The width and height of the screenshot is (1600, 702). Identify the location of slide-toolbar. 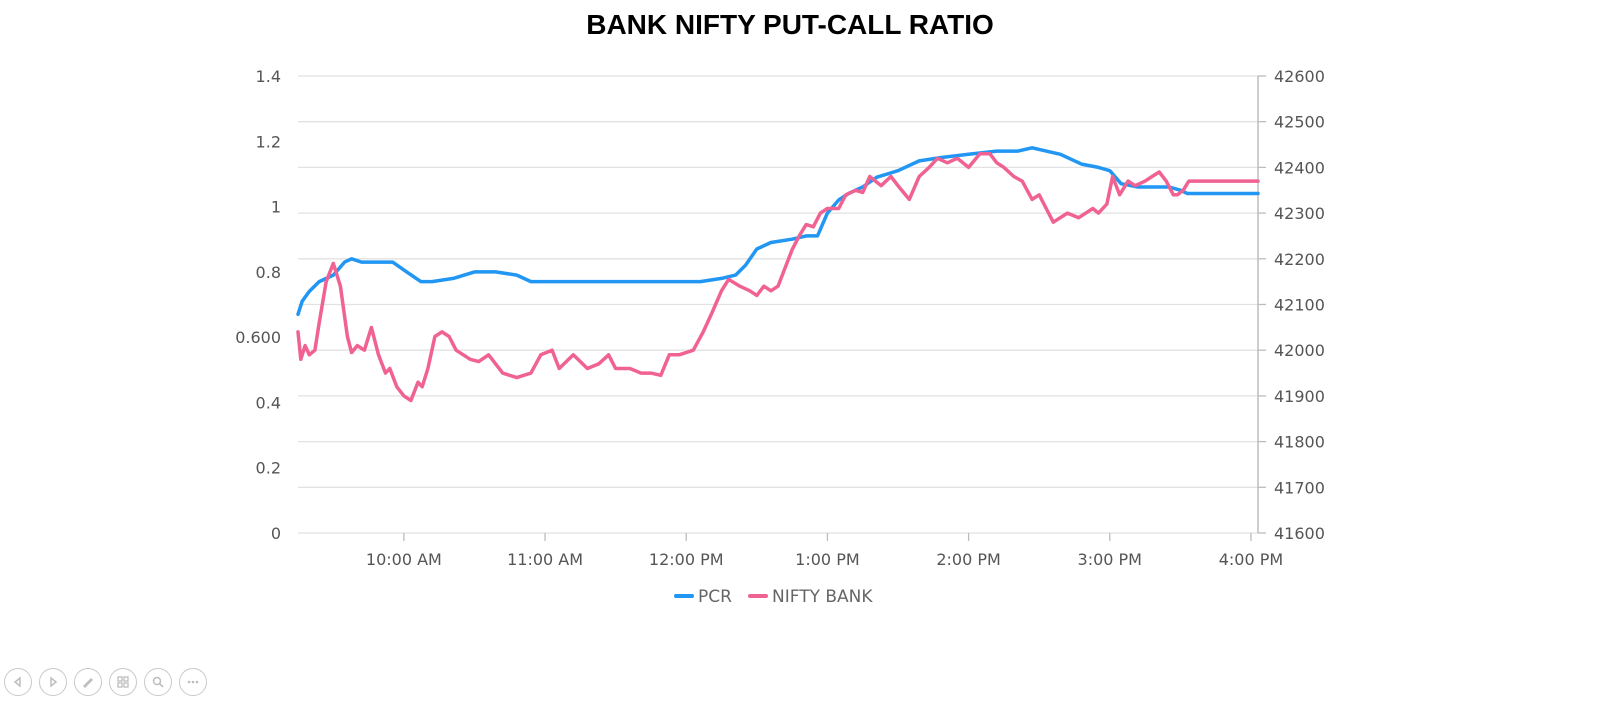
(105, 683).